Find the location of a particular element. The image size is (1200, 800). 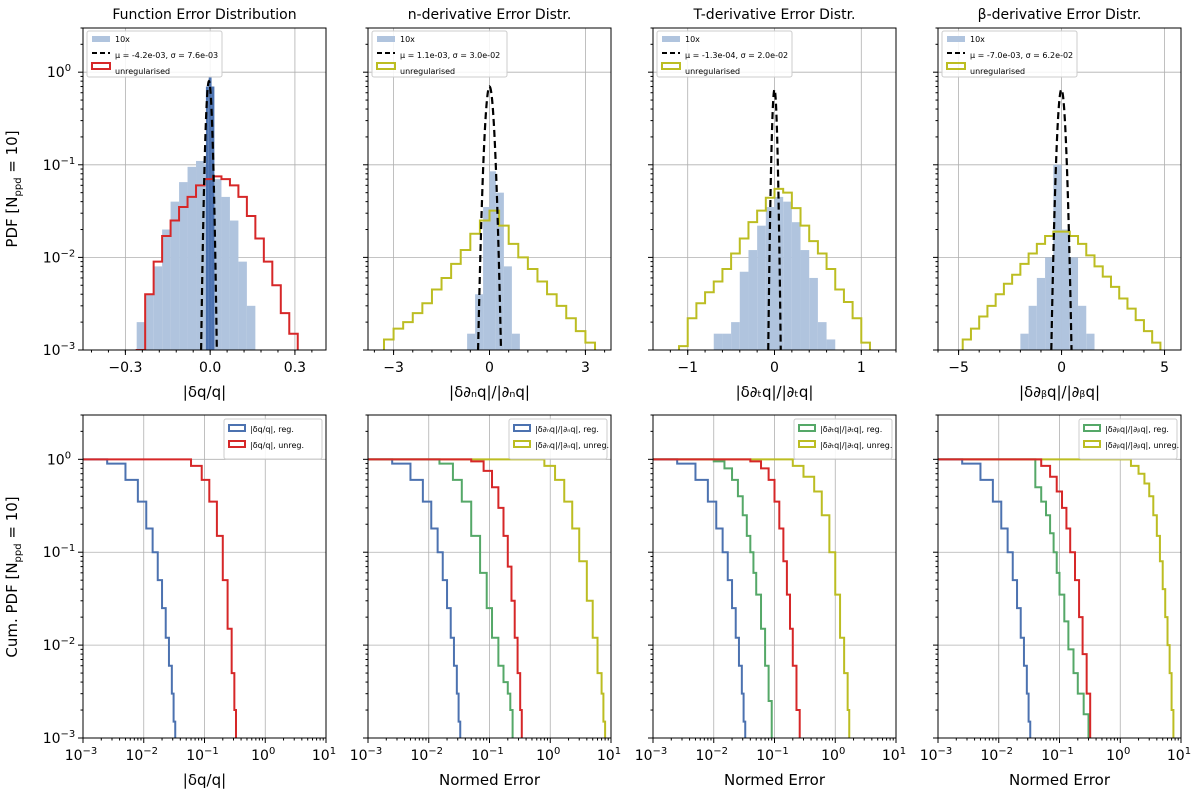

tick-exponent: −3 is located at coordinates (68, 734).